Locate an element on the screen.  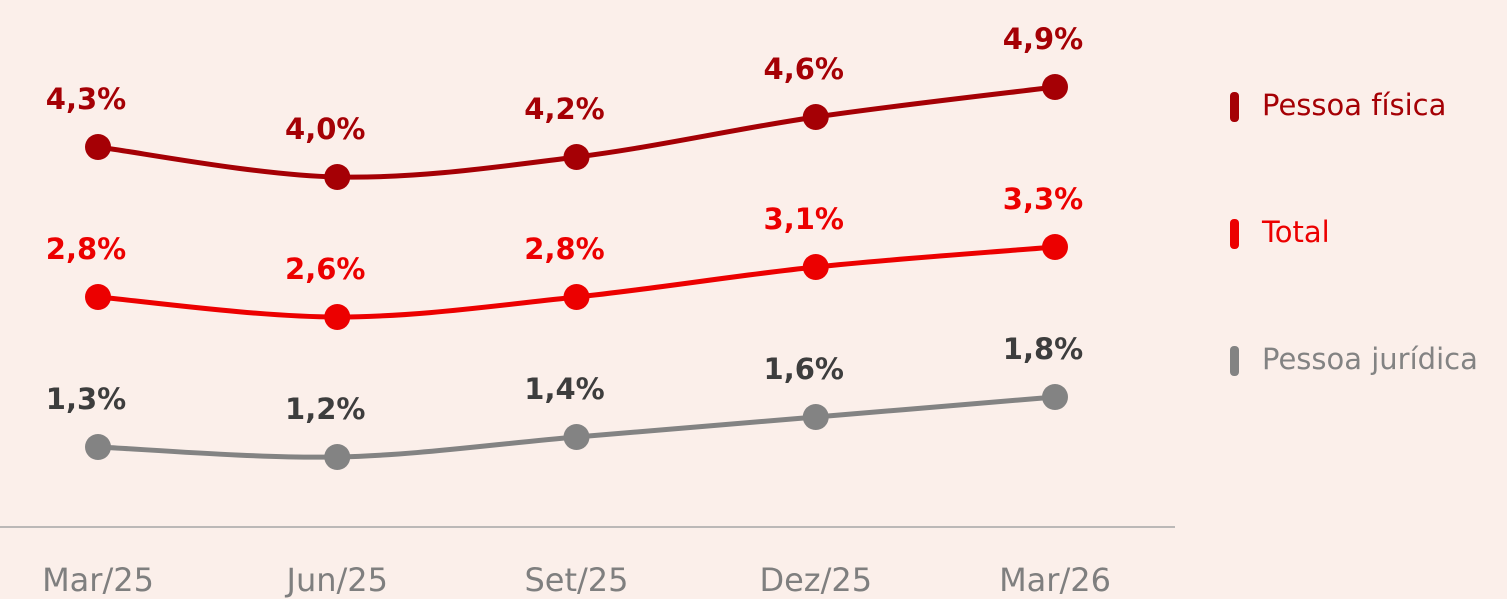
x-tick-label: Dez/25 is located at coordinates (815, 580).